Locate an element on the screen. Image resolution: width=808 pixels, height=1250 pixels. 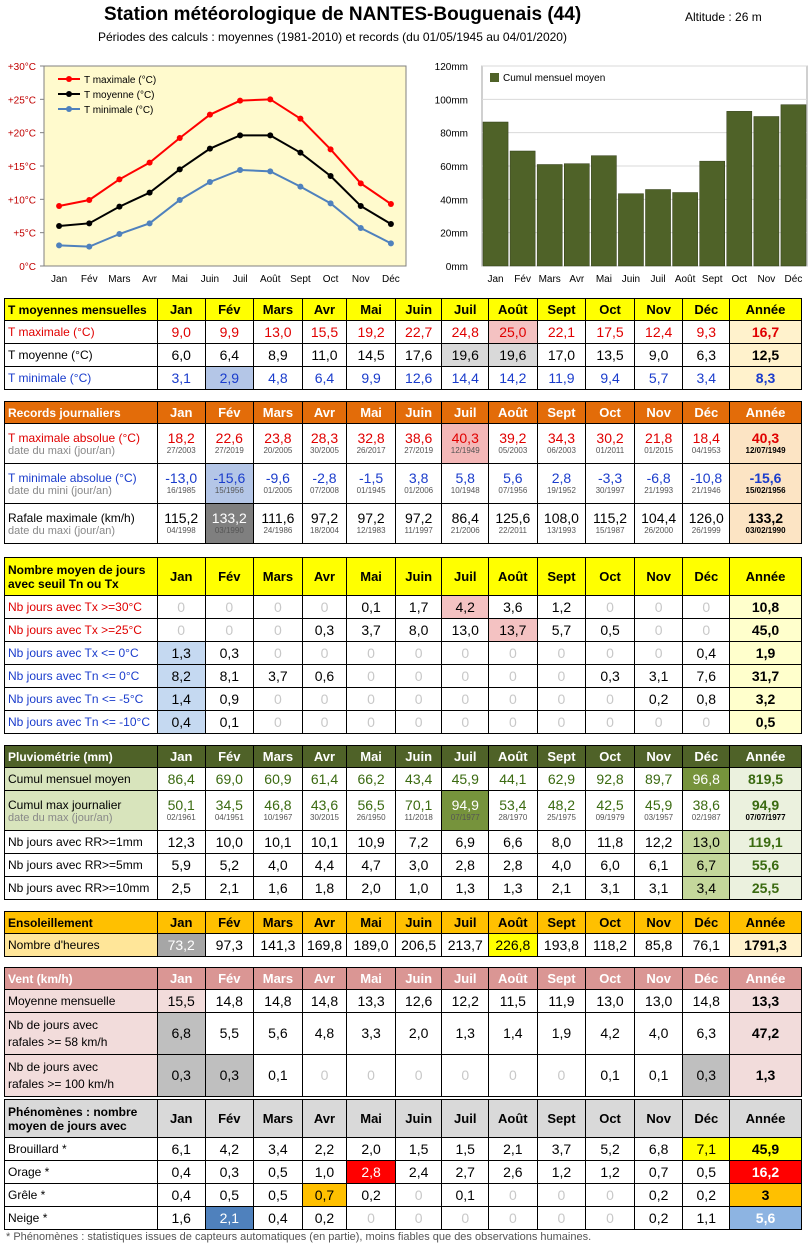
section-title-line: moyen de jours avec is located at coordinates (67, 1125).